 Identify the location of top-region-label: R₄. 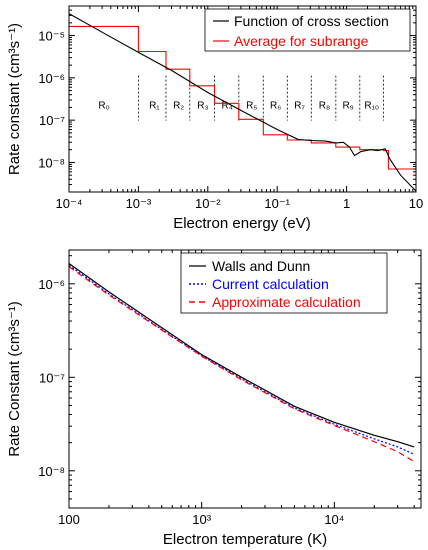
(226, 106).